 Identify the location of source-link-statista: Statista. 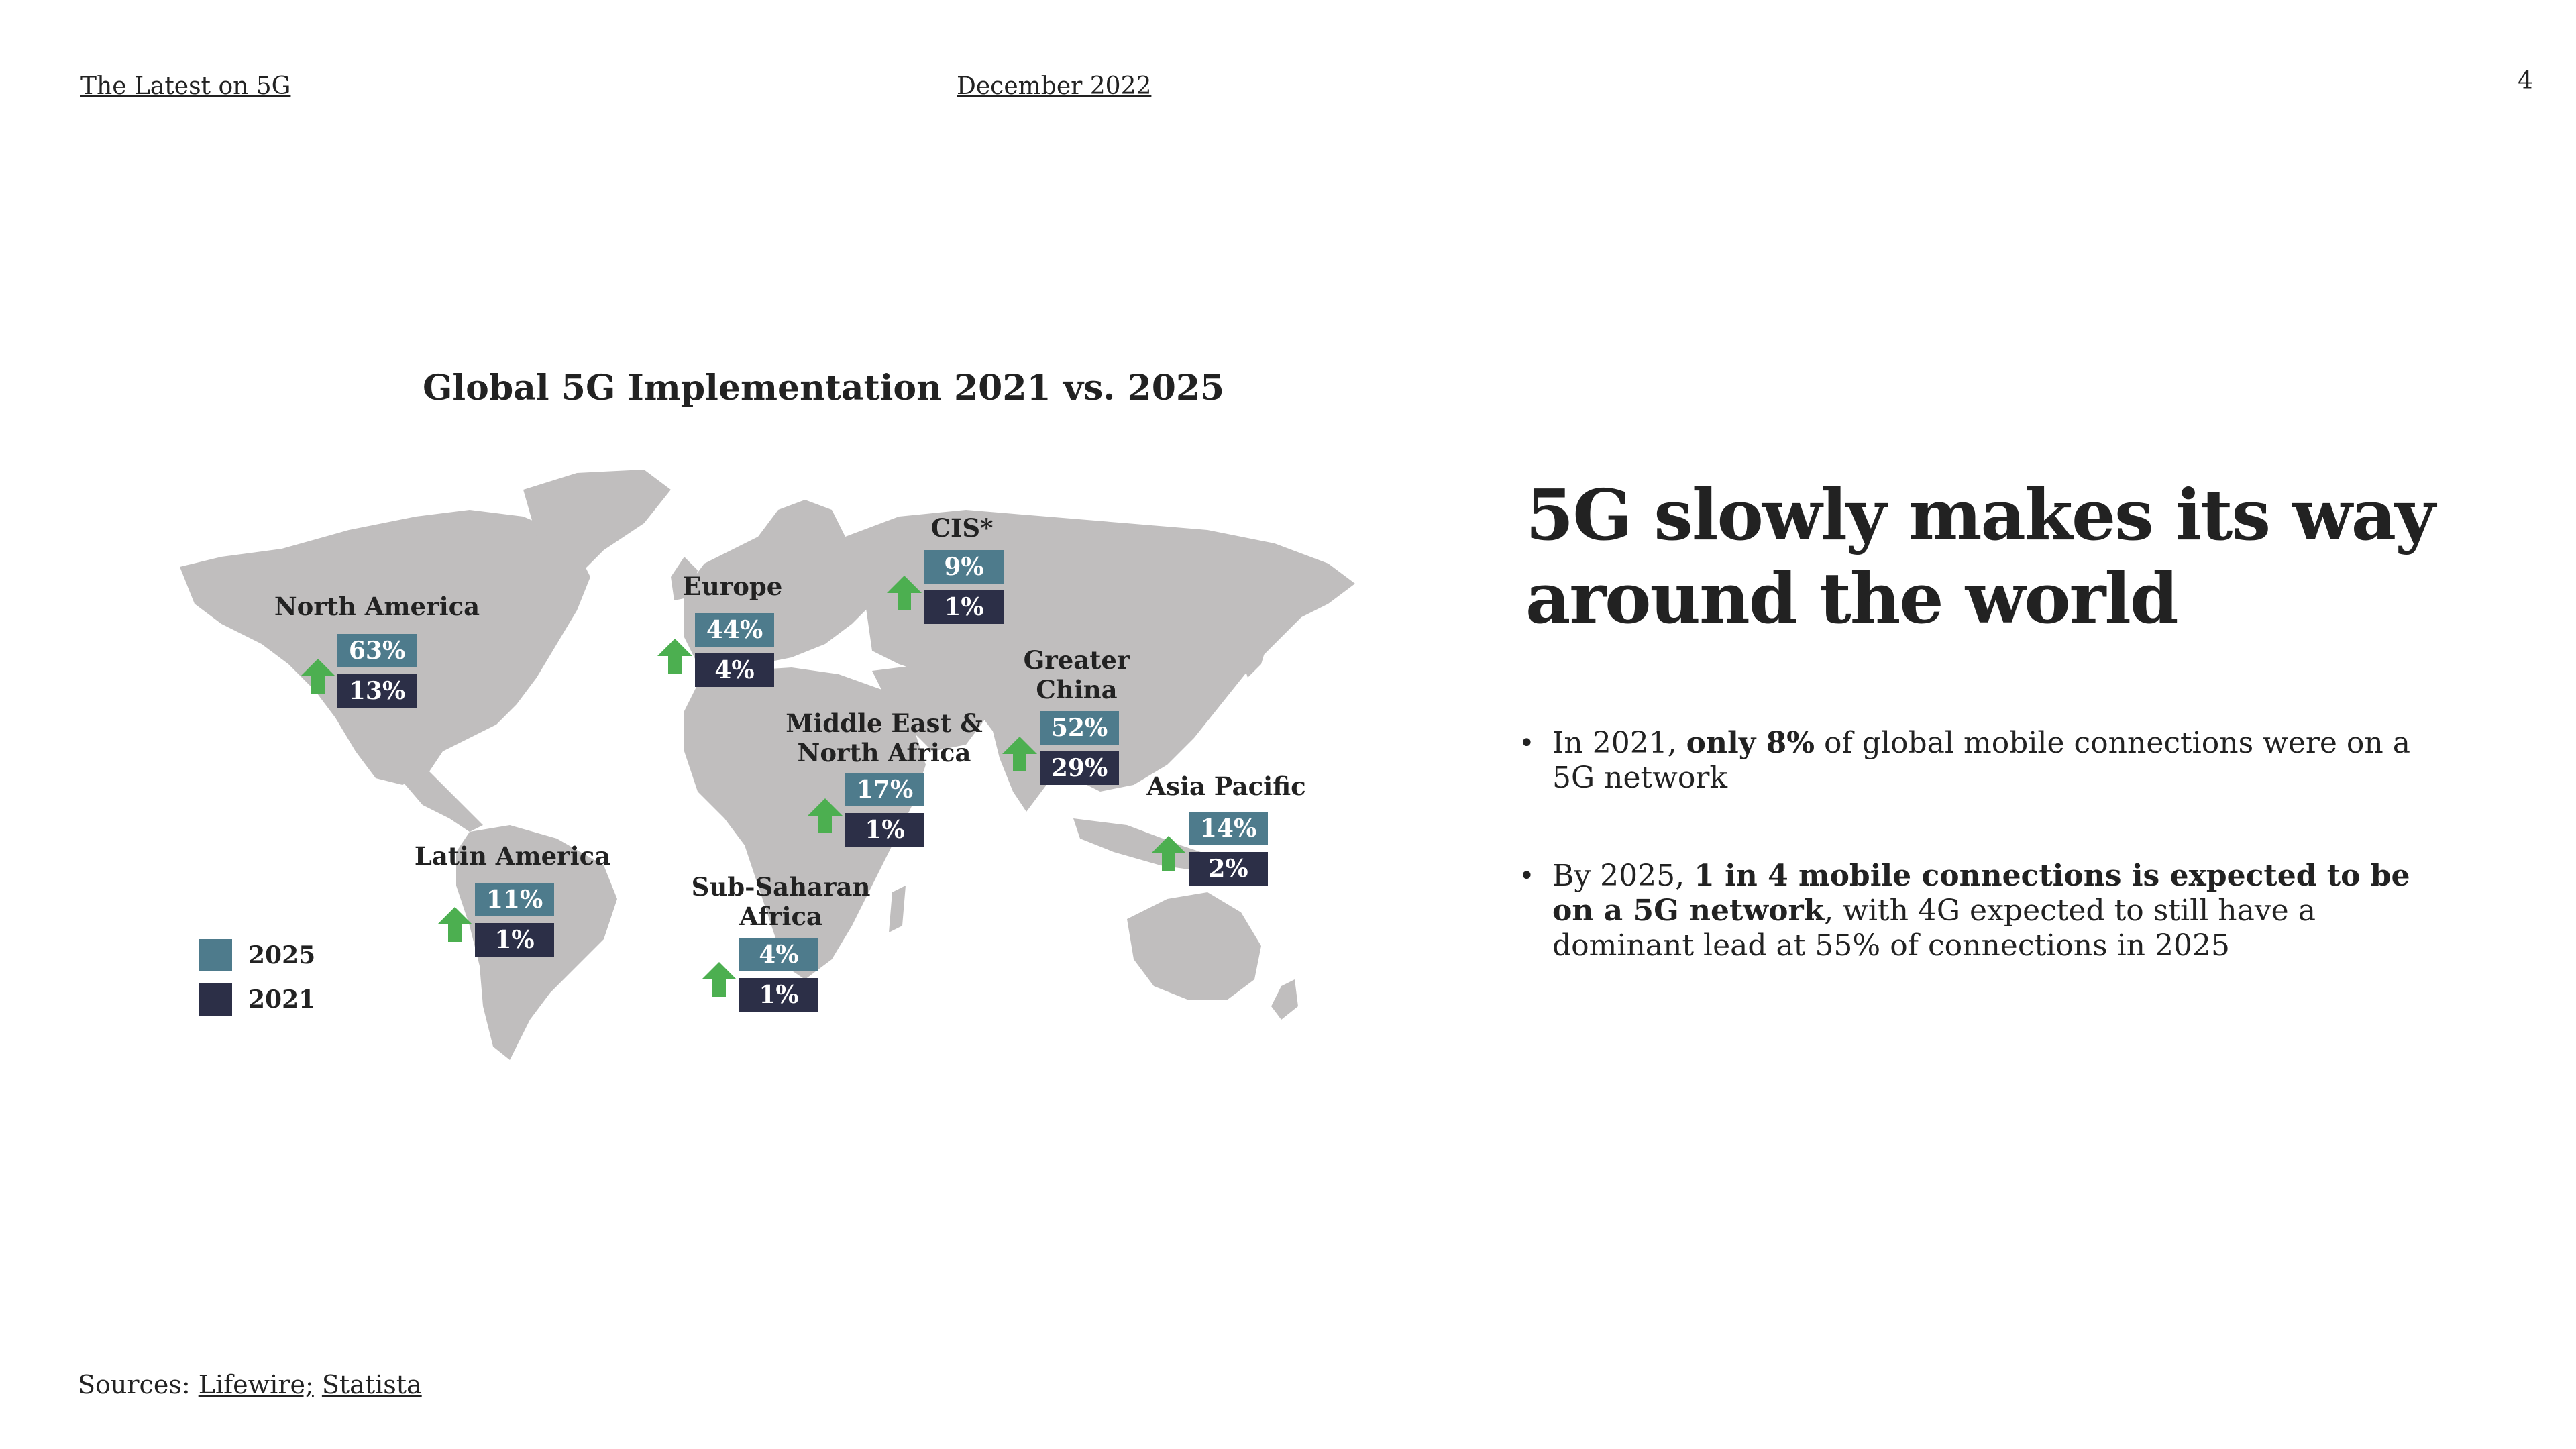
(371, 1384).